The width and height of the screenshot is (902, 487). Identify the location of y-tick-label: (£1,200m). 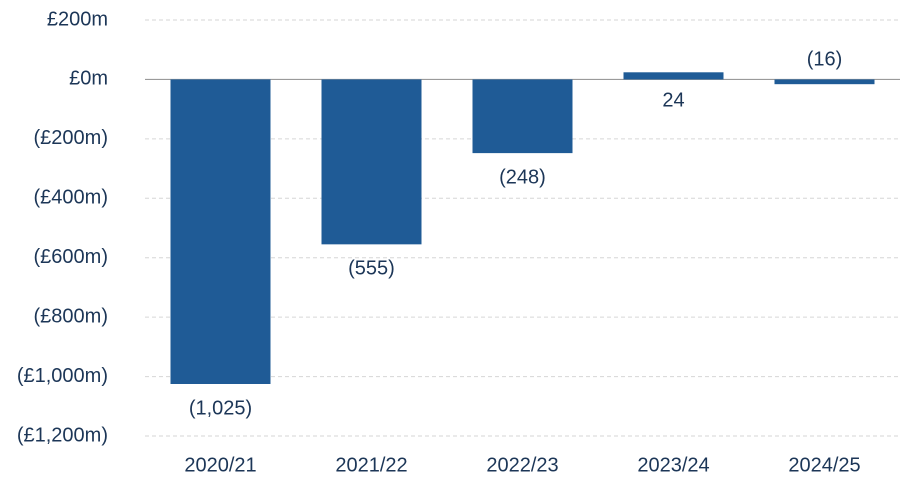
(62, 435).